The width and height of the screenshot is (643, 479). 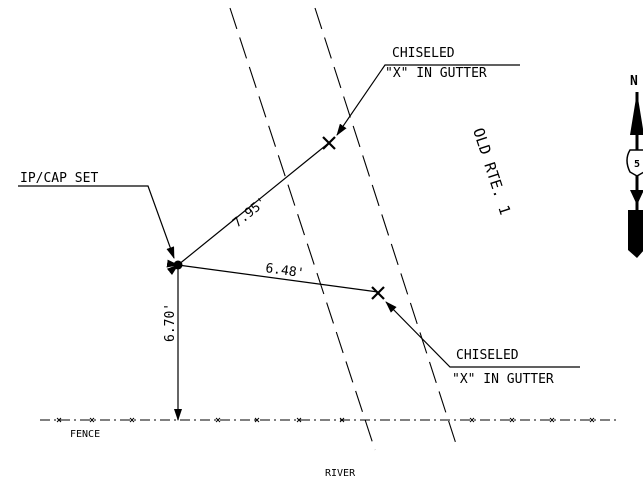 I want to click on fence-label: FENCE, so click(x=85, y=434).